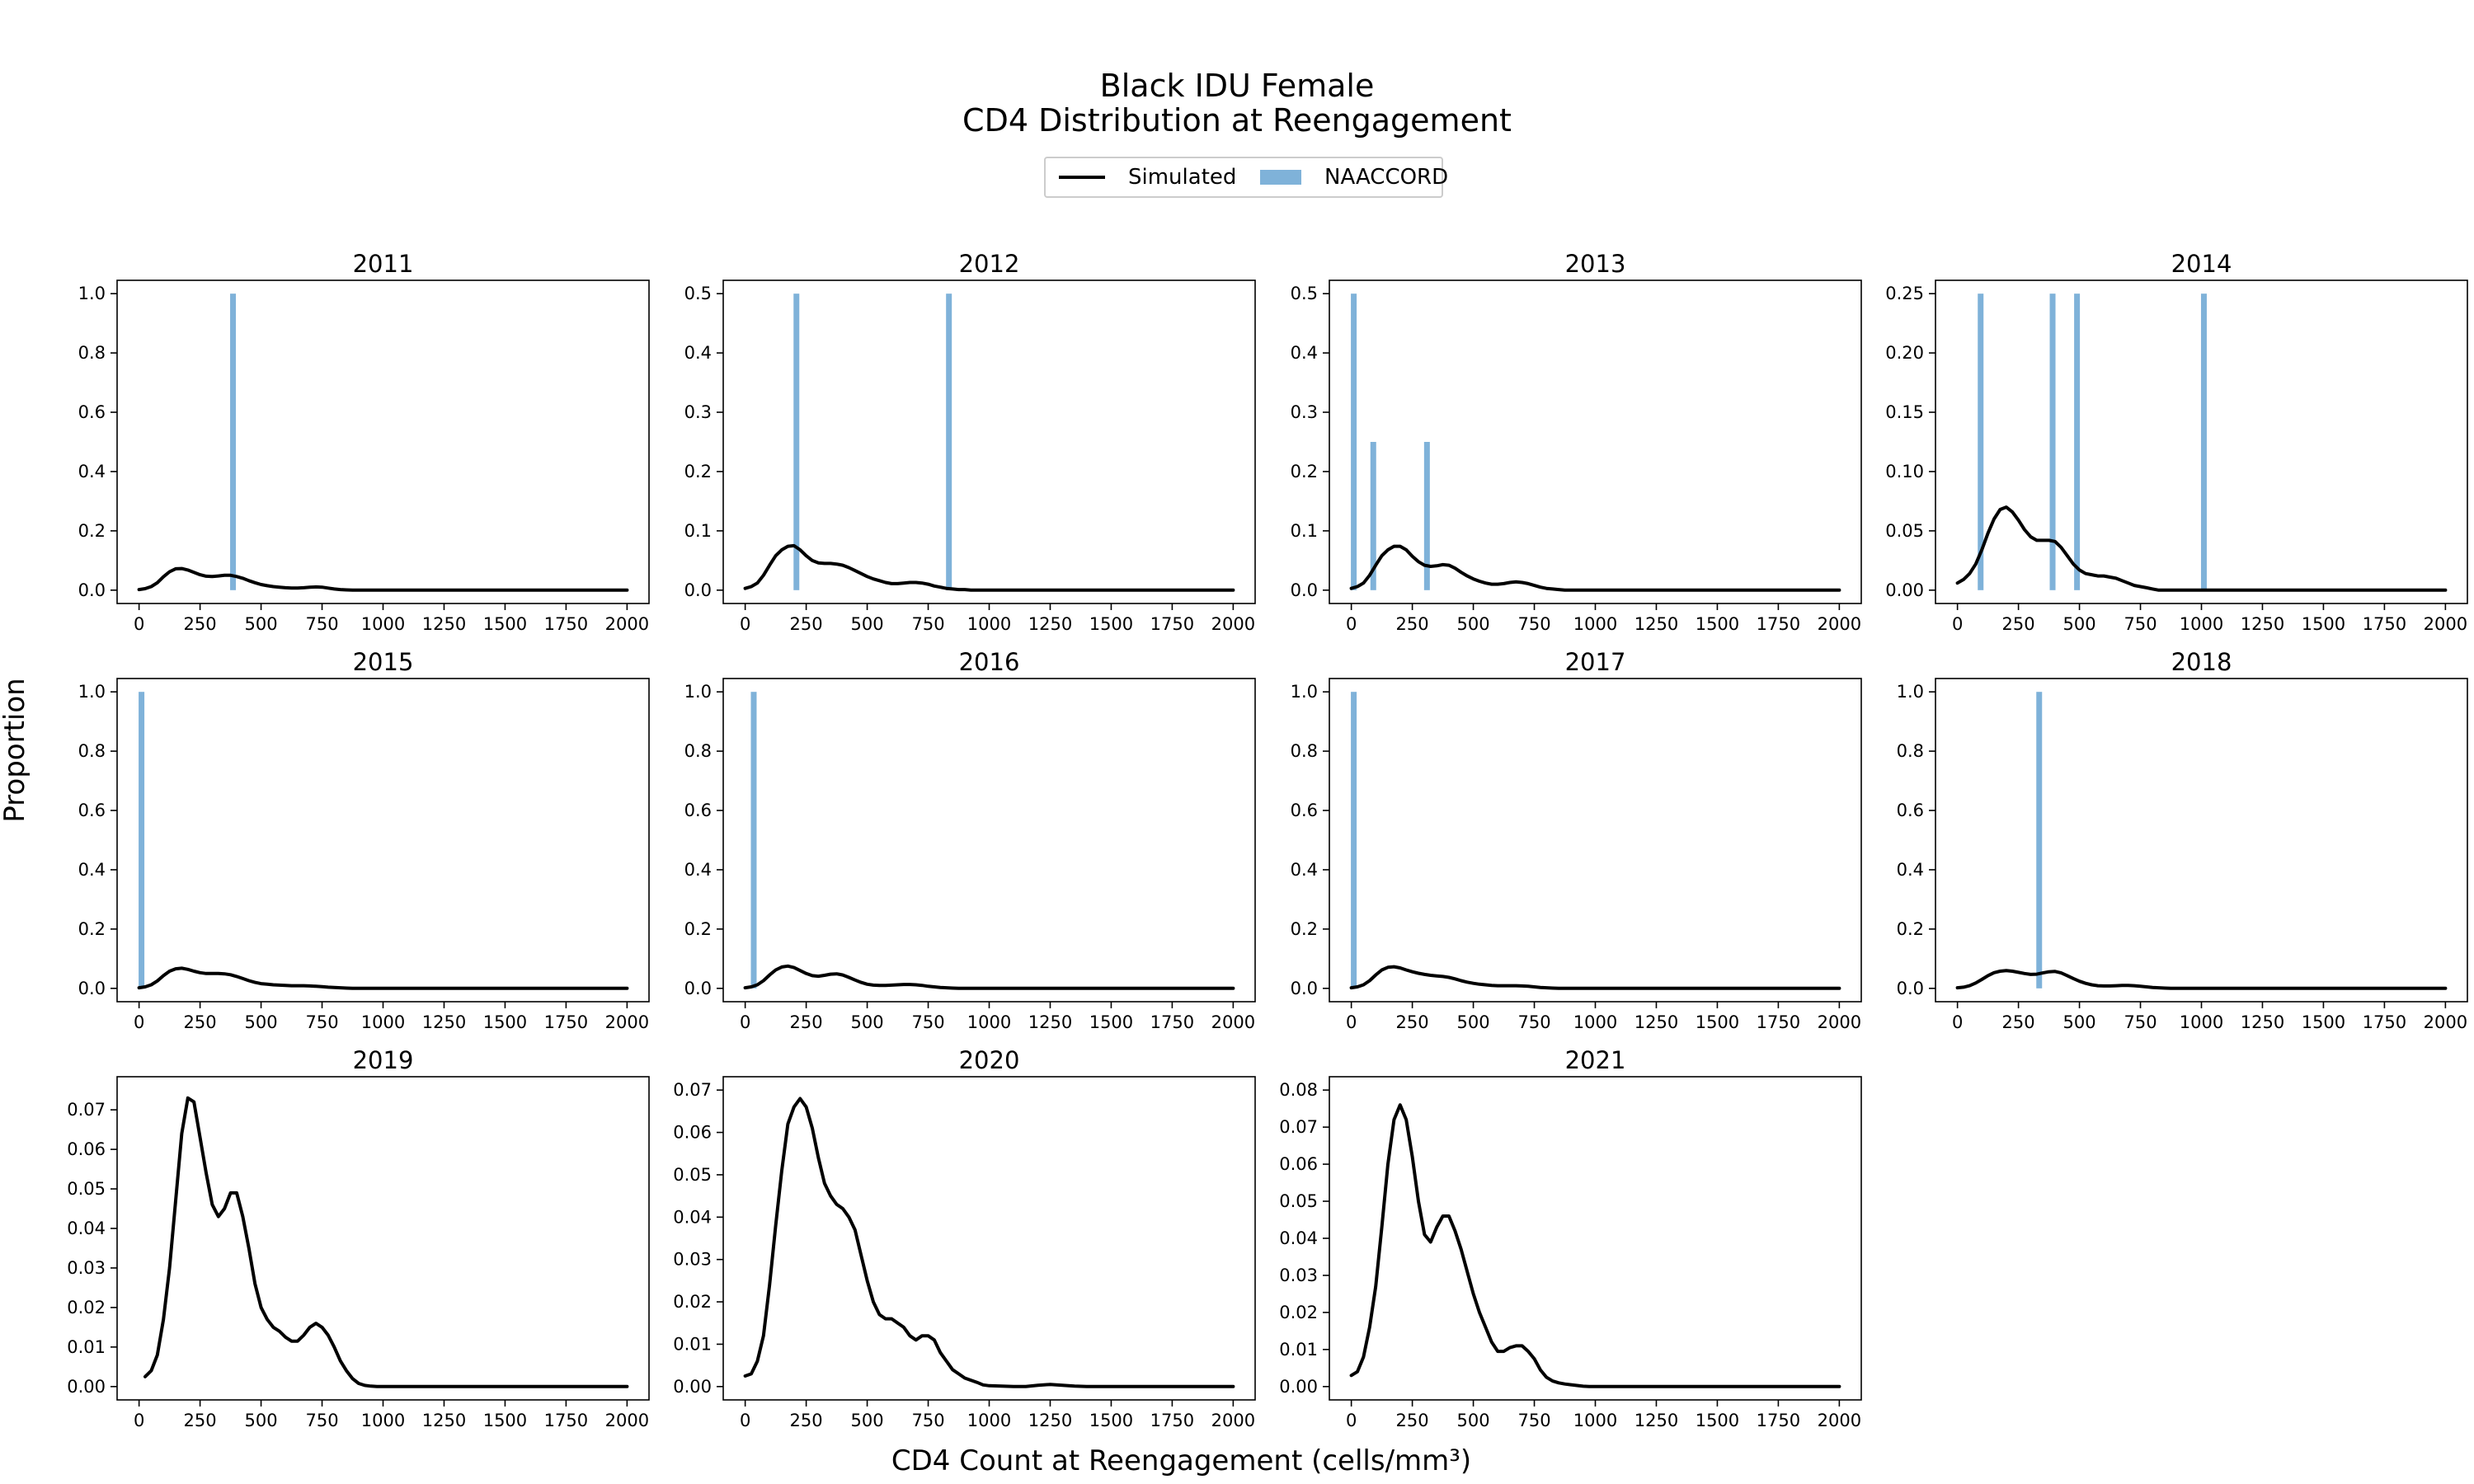 Image resolution: width=2474 pixels, height=1484 pixels. Describe the element at coordinates (1280, 177) in the screenshot. I see `legend-bar-swatch` at that location.